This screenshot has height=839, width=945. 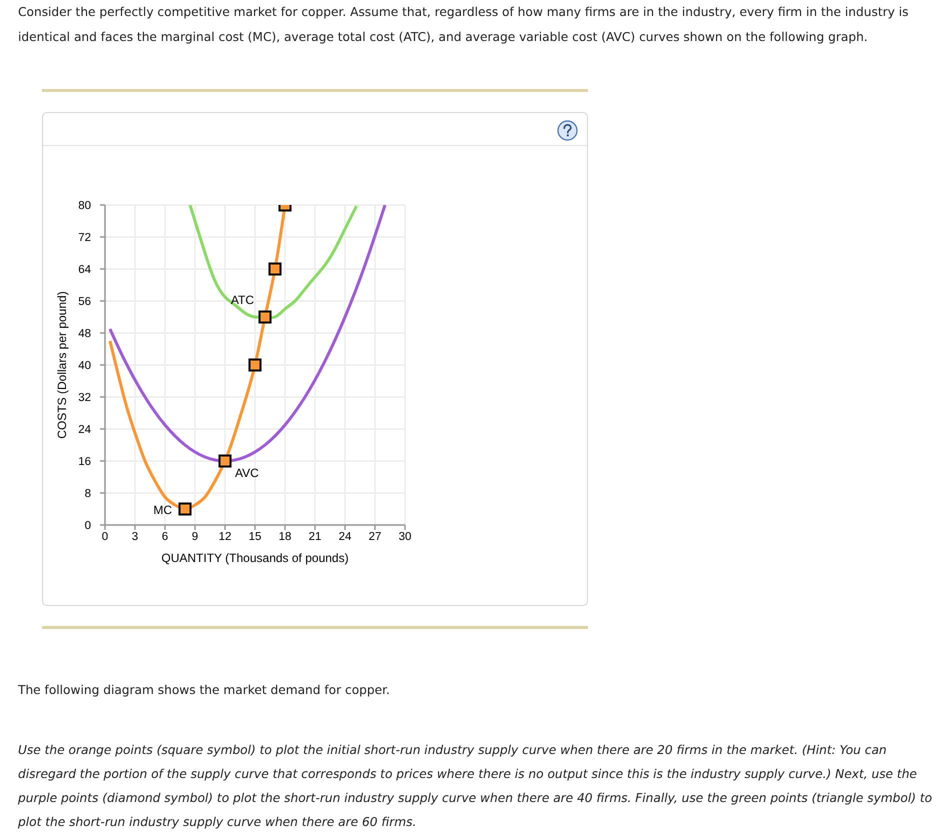 What do you see at coordinates (255, 558) in the screenshot?
I see `x-axis-title: QUANTITY (Thousands of pounds)` at bounding box center [255, 558].